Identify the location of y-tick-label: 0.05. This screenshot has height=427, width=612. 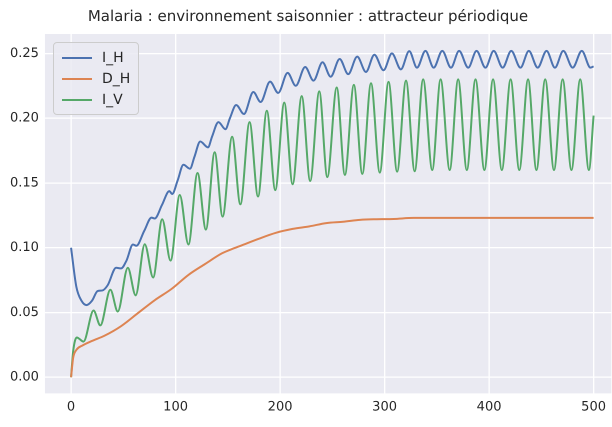
(24, 312).